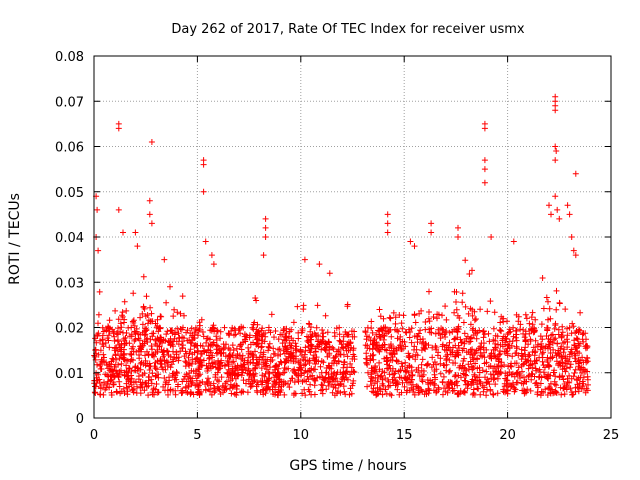 The height and width of the screenshot is (480, 640). What do you see at coordinates (69, 283) in the screenshot?
I see `y-tick-label: 0.03` at bounding box center [69, 283].